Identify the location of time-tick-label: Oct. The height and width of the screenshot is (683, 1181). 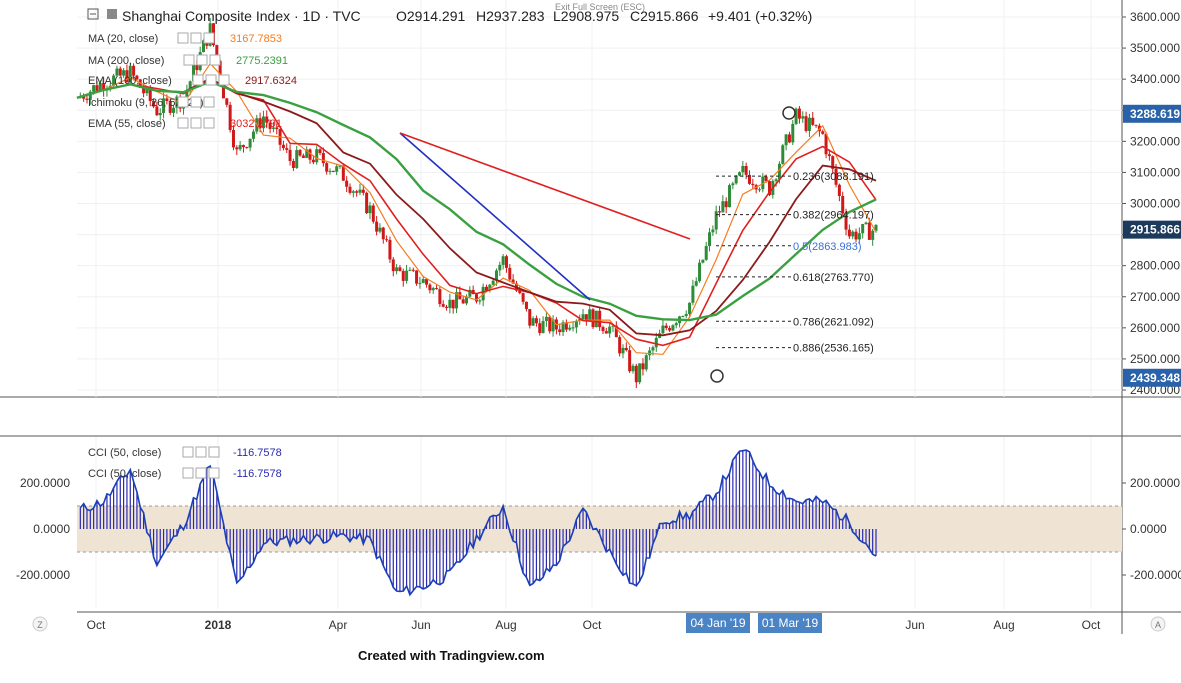
(96, 625).